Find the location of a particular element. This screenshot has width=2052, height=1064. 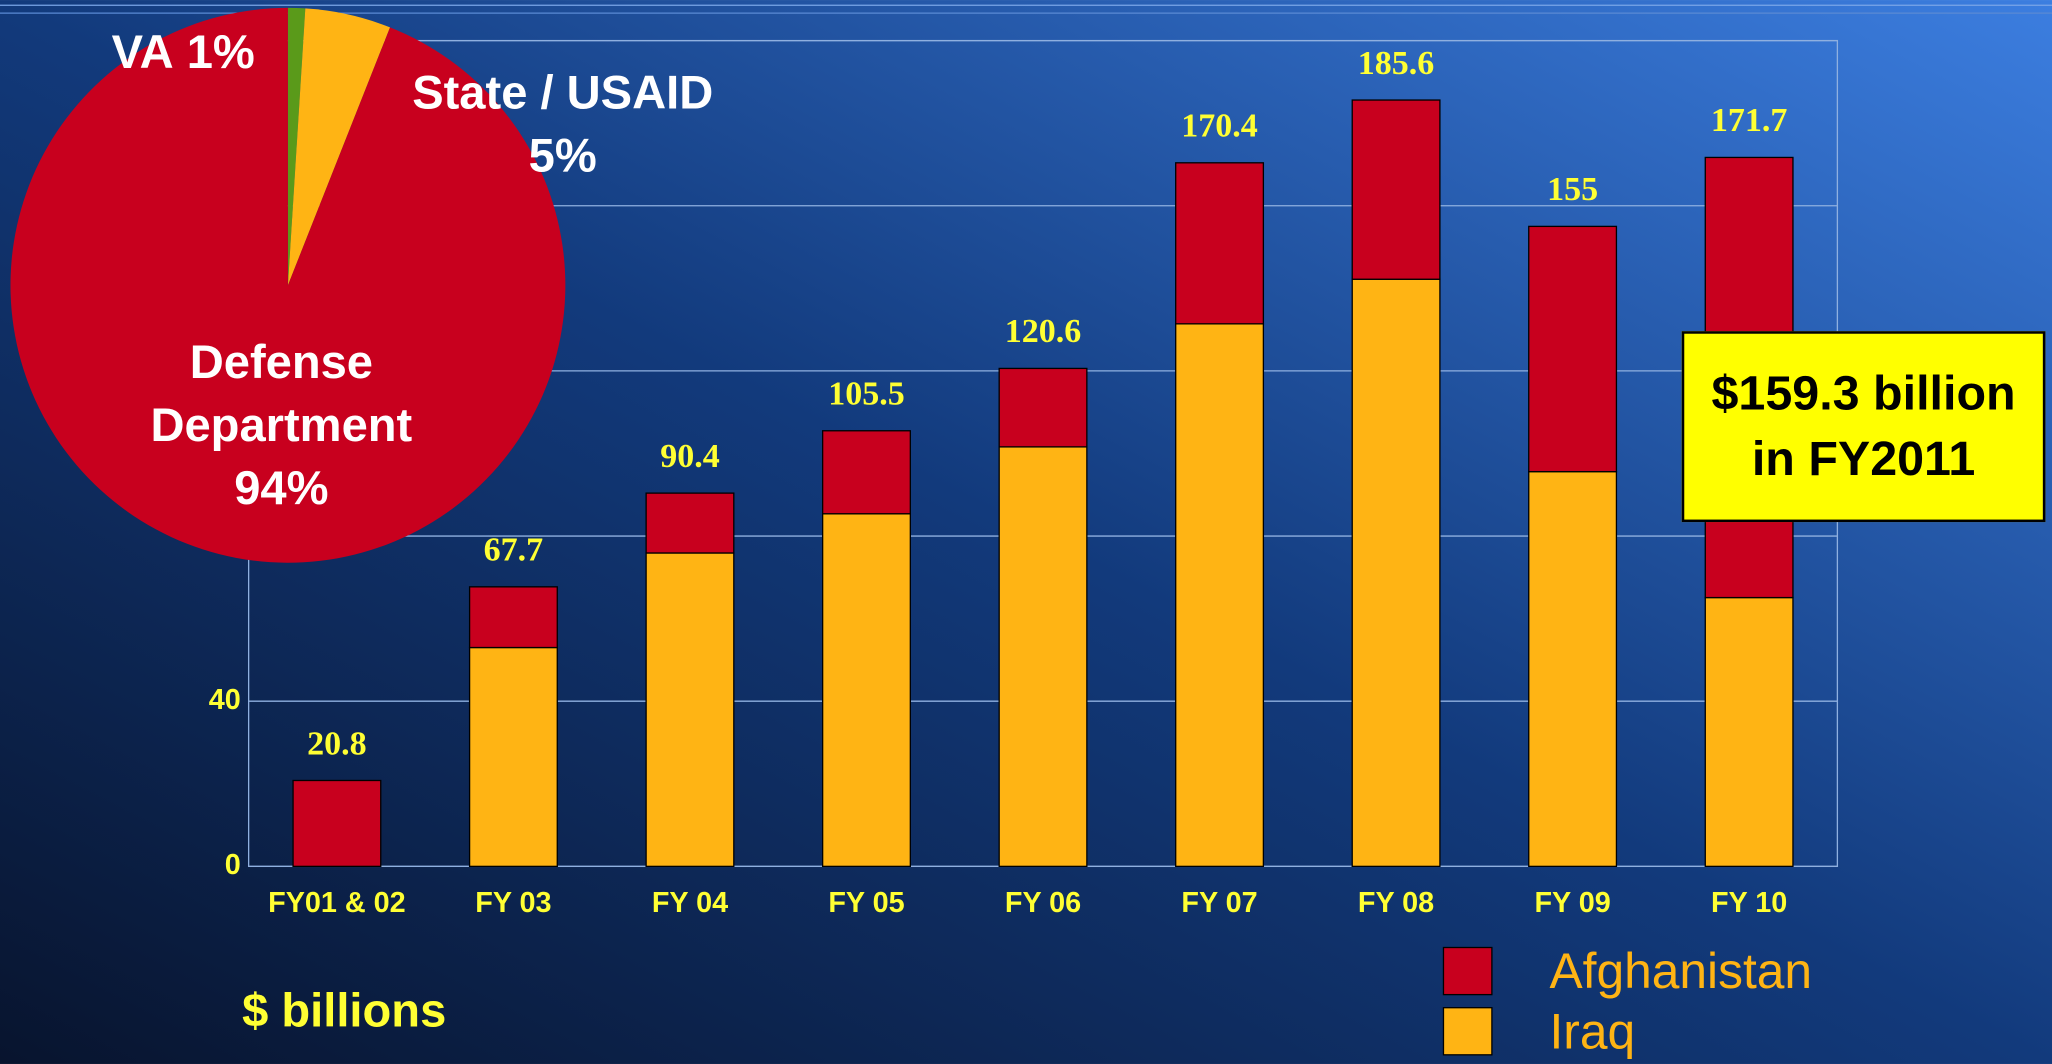

x-tick-label: FY 08 is located at coordinates (1396, 903).